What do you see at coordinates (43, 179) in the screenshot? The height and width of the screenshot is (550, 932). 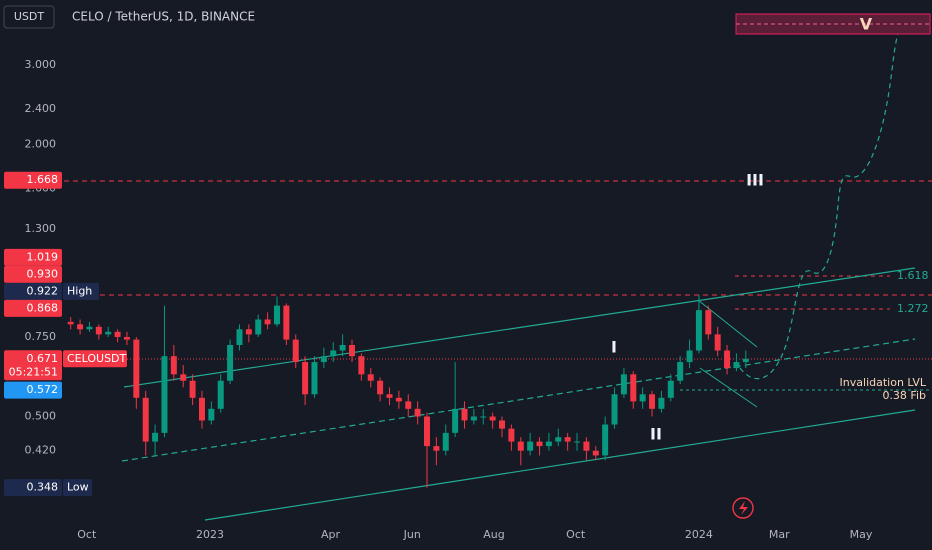 I see `price-marker-label: 1.668` at bounding box center [43, 179].